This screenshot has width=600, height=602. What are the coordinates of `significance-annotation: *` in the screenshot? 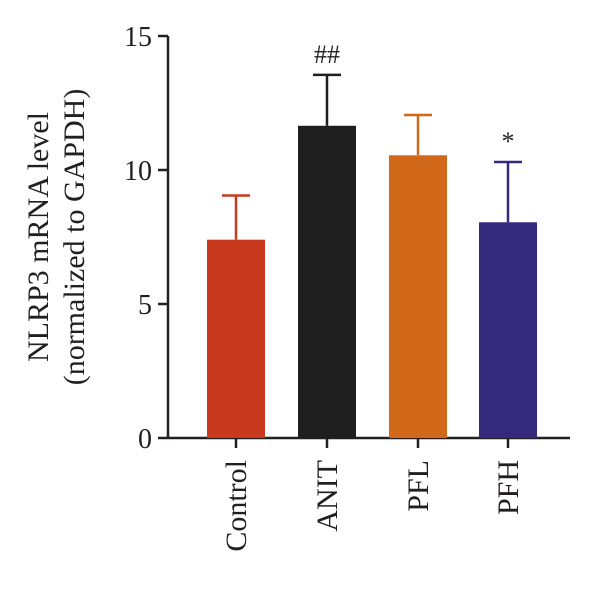 It's located at (508, 141).